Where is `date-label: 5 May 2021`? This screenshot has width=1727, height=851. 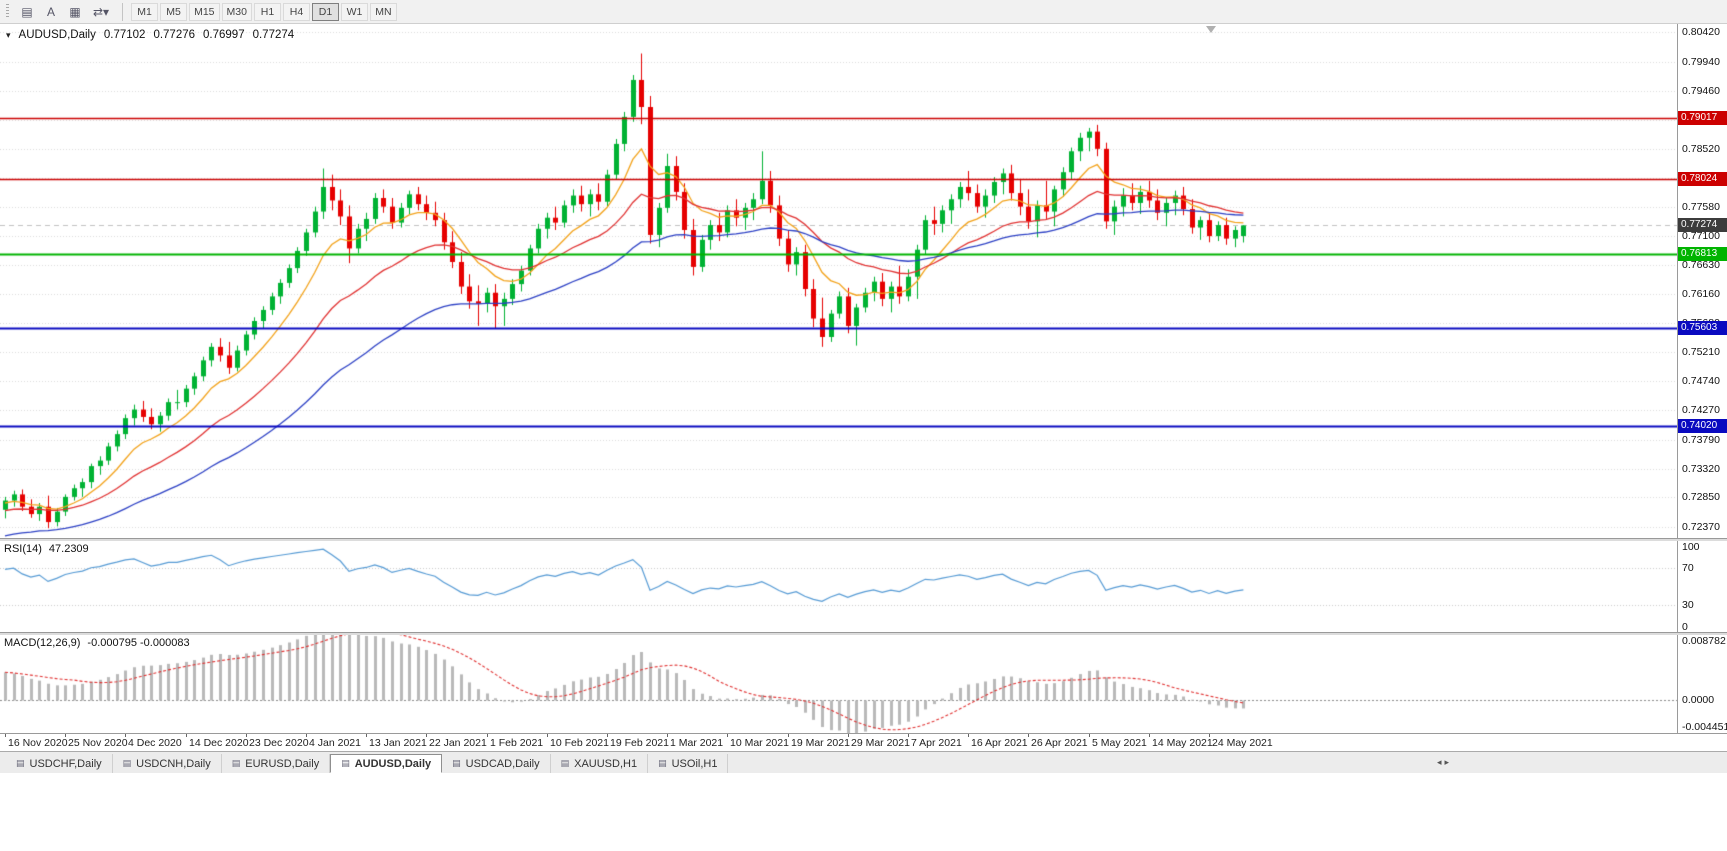 date-label: 5 May 2021 is located at coordinates (1119, 743).